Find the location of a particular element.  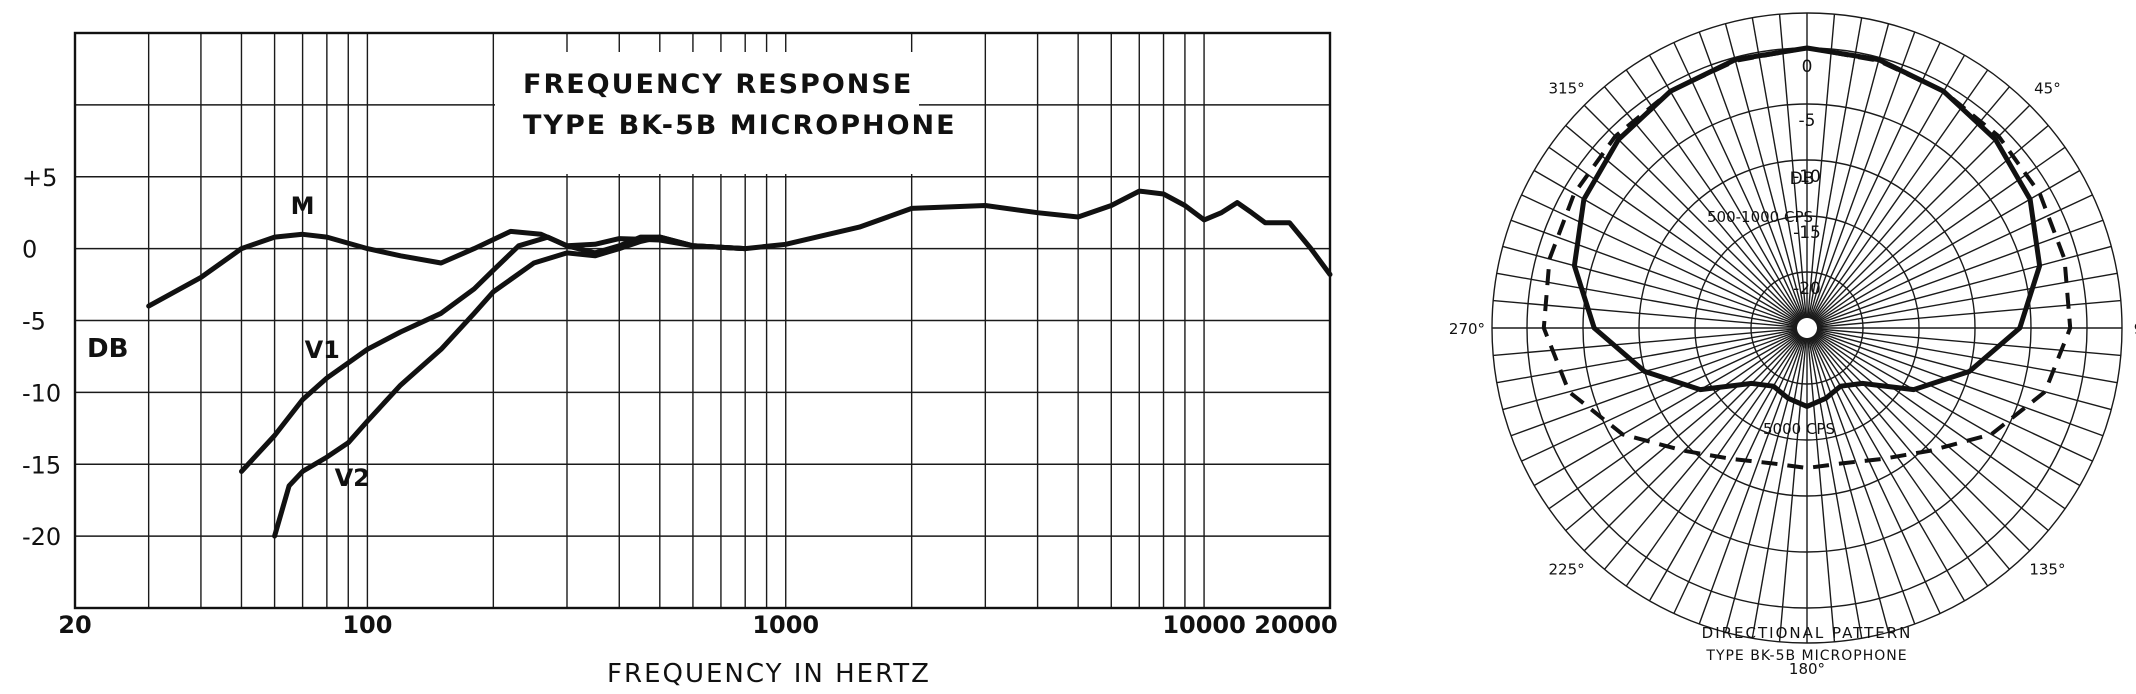

polar-db-label: DB is located at coordinates (1802, 179).